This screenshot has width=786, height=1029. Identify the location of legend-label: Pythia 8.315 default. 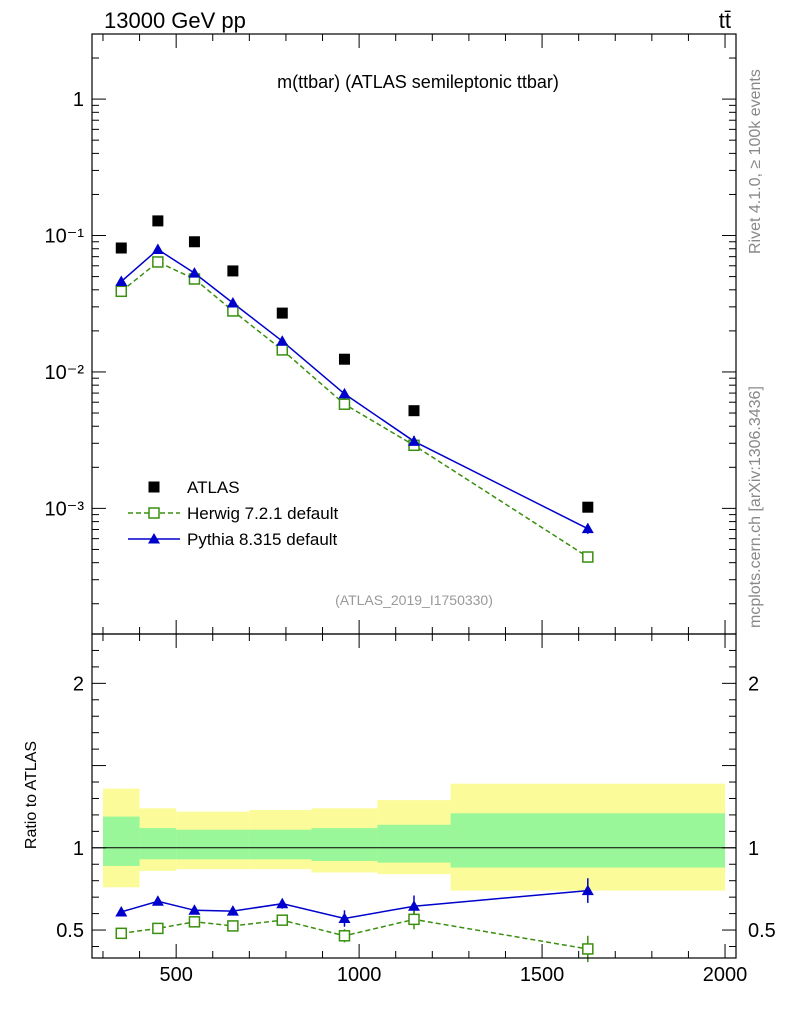
(262, 539).